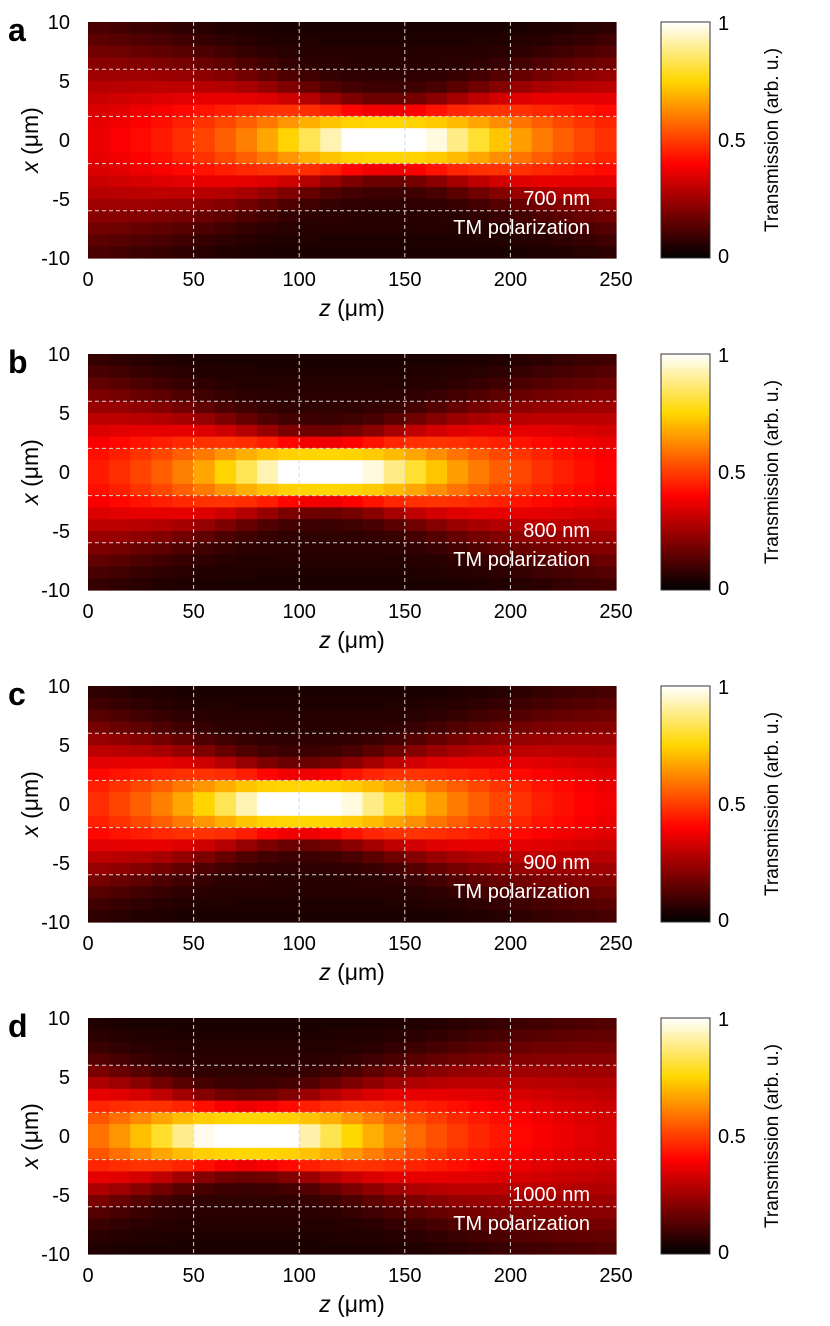 The width and height of the screenshot is (830, 1326). Describe the element at coordinates (352, 140) in the screenshot. I see `heatmap` at that location.